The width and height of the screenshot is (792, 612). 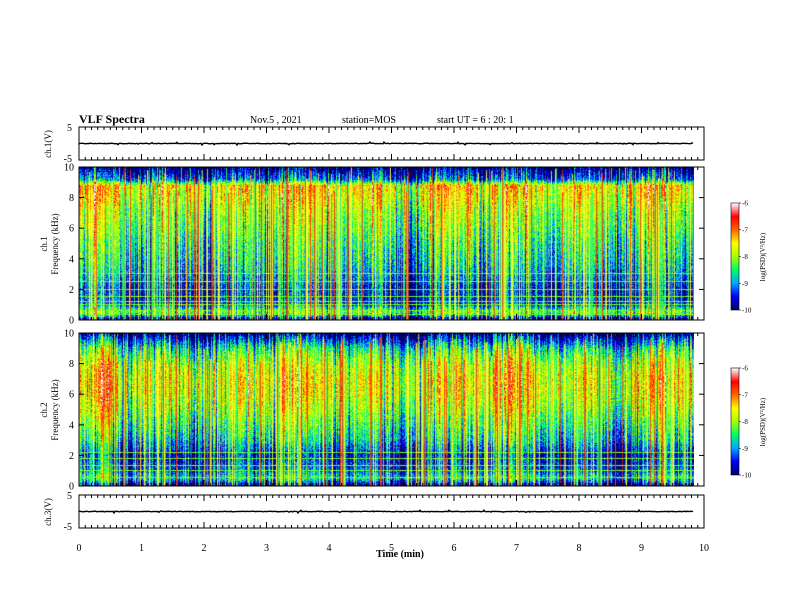 I want to click on ch2-colorbar-tick-minus9: -9, so click(x=745, y=449).